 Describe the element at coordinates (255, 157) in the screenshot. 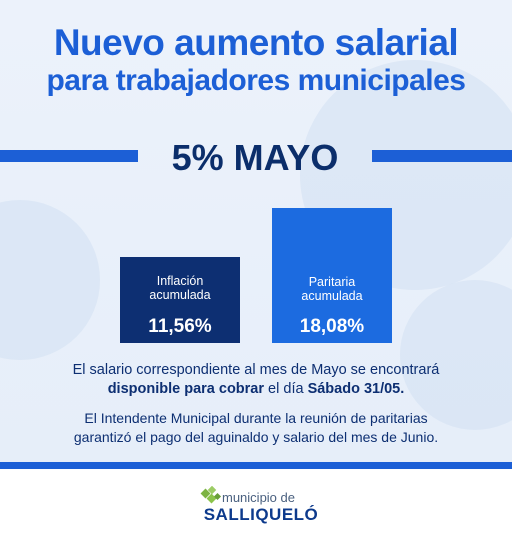

I see `headline: 5% MAYO` at that location.